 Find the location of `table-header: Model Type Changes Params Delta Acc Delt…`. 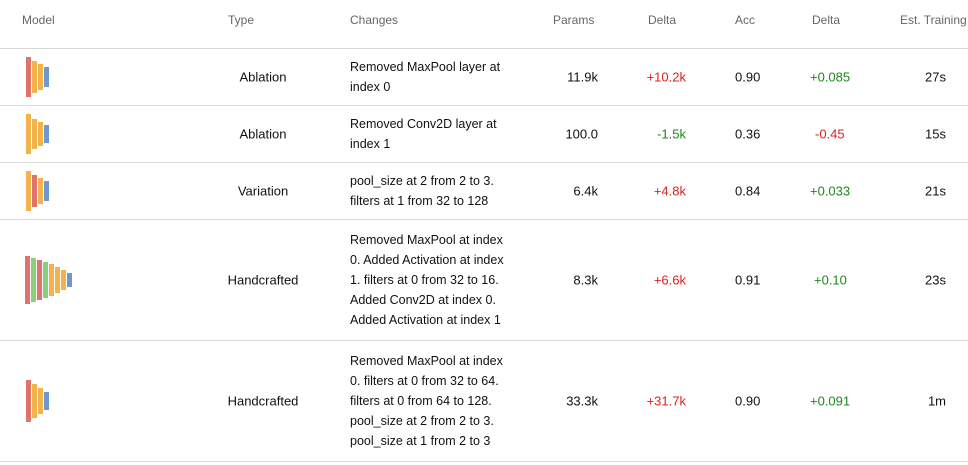

table-header: Model Type Changes Params Delta Acc Delt… is located at coordinates (484, 24).